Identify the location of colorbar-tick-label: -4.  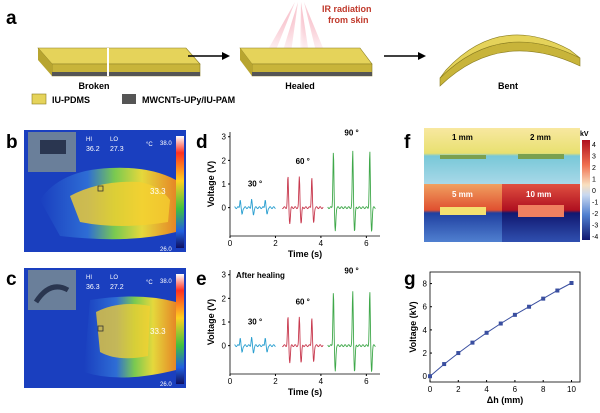
(595, 237).